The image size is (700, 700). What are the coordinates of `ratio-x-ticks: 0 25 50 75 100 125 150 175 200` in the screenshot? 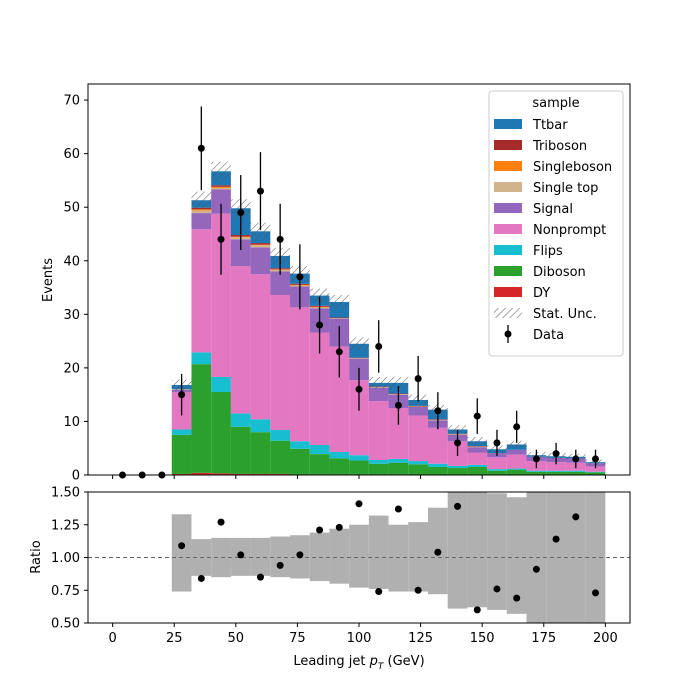 It's located at (363, 634).